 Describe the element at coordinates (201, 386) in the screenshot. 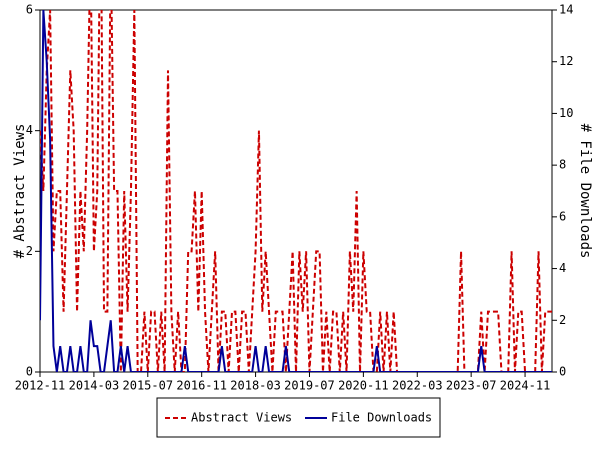

I see `x-tick-label: 2016-11` at that location.